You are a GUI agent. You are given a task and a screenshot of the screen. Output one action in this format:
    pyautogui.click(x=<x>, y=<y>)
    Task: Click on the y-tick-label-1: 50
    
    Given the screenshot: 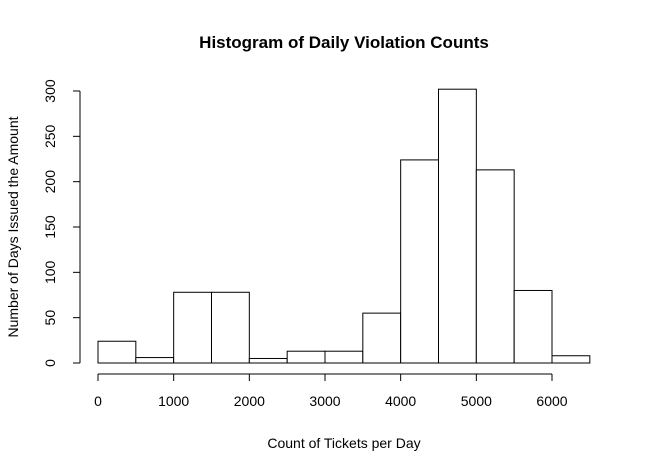 What is the action you would take?
    pyautogui.click(x=50, y=318)
    